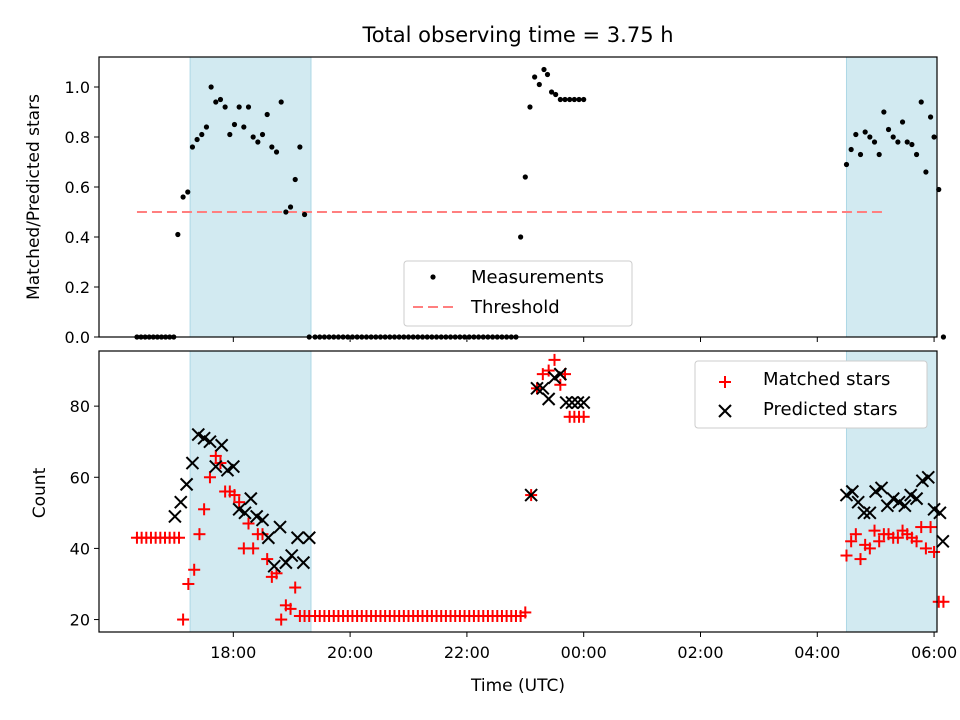  I want to click on bottom-y-ticks: 20 40 60 80, so click(84, 513).